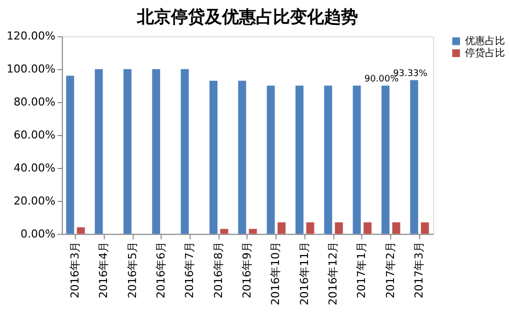 Image resolution: width=509 pixels, height=320 pixels. What do you see at coordinates (485, 53) in the screenshot?
I see `legend-label: 停贷占比` at bounding box center [485, 53].